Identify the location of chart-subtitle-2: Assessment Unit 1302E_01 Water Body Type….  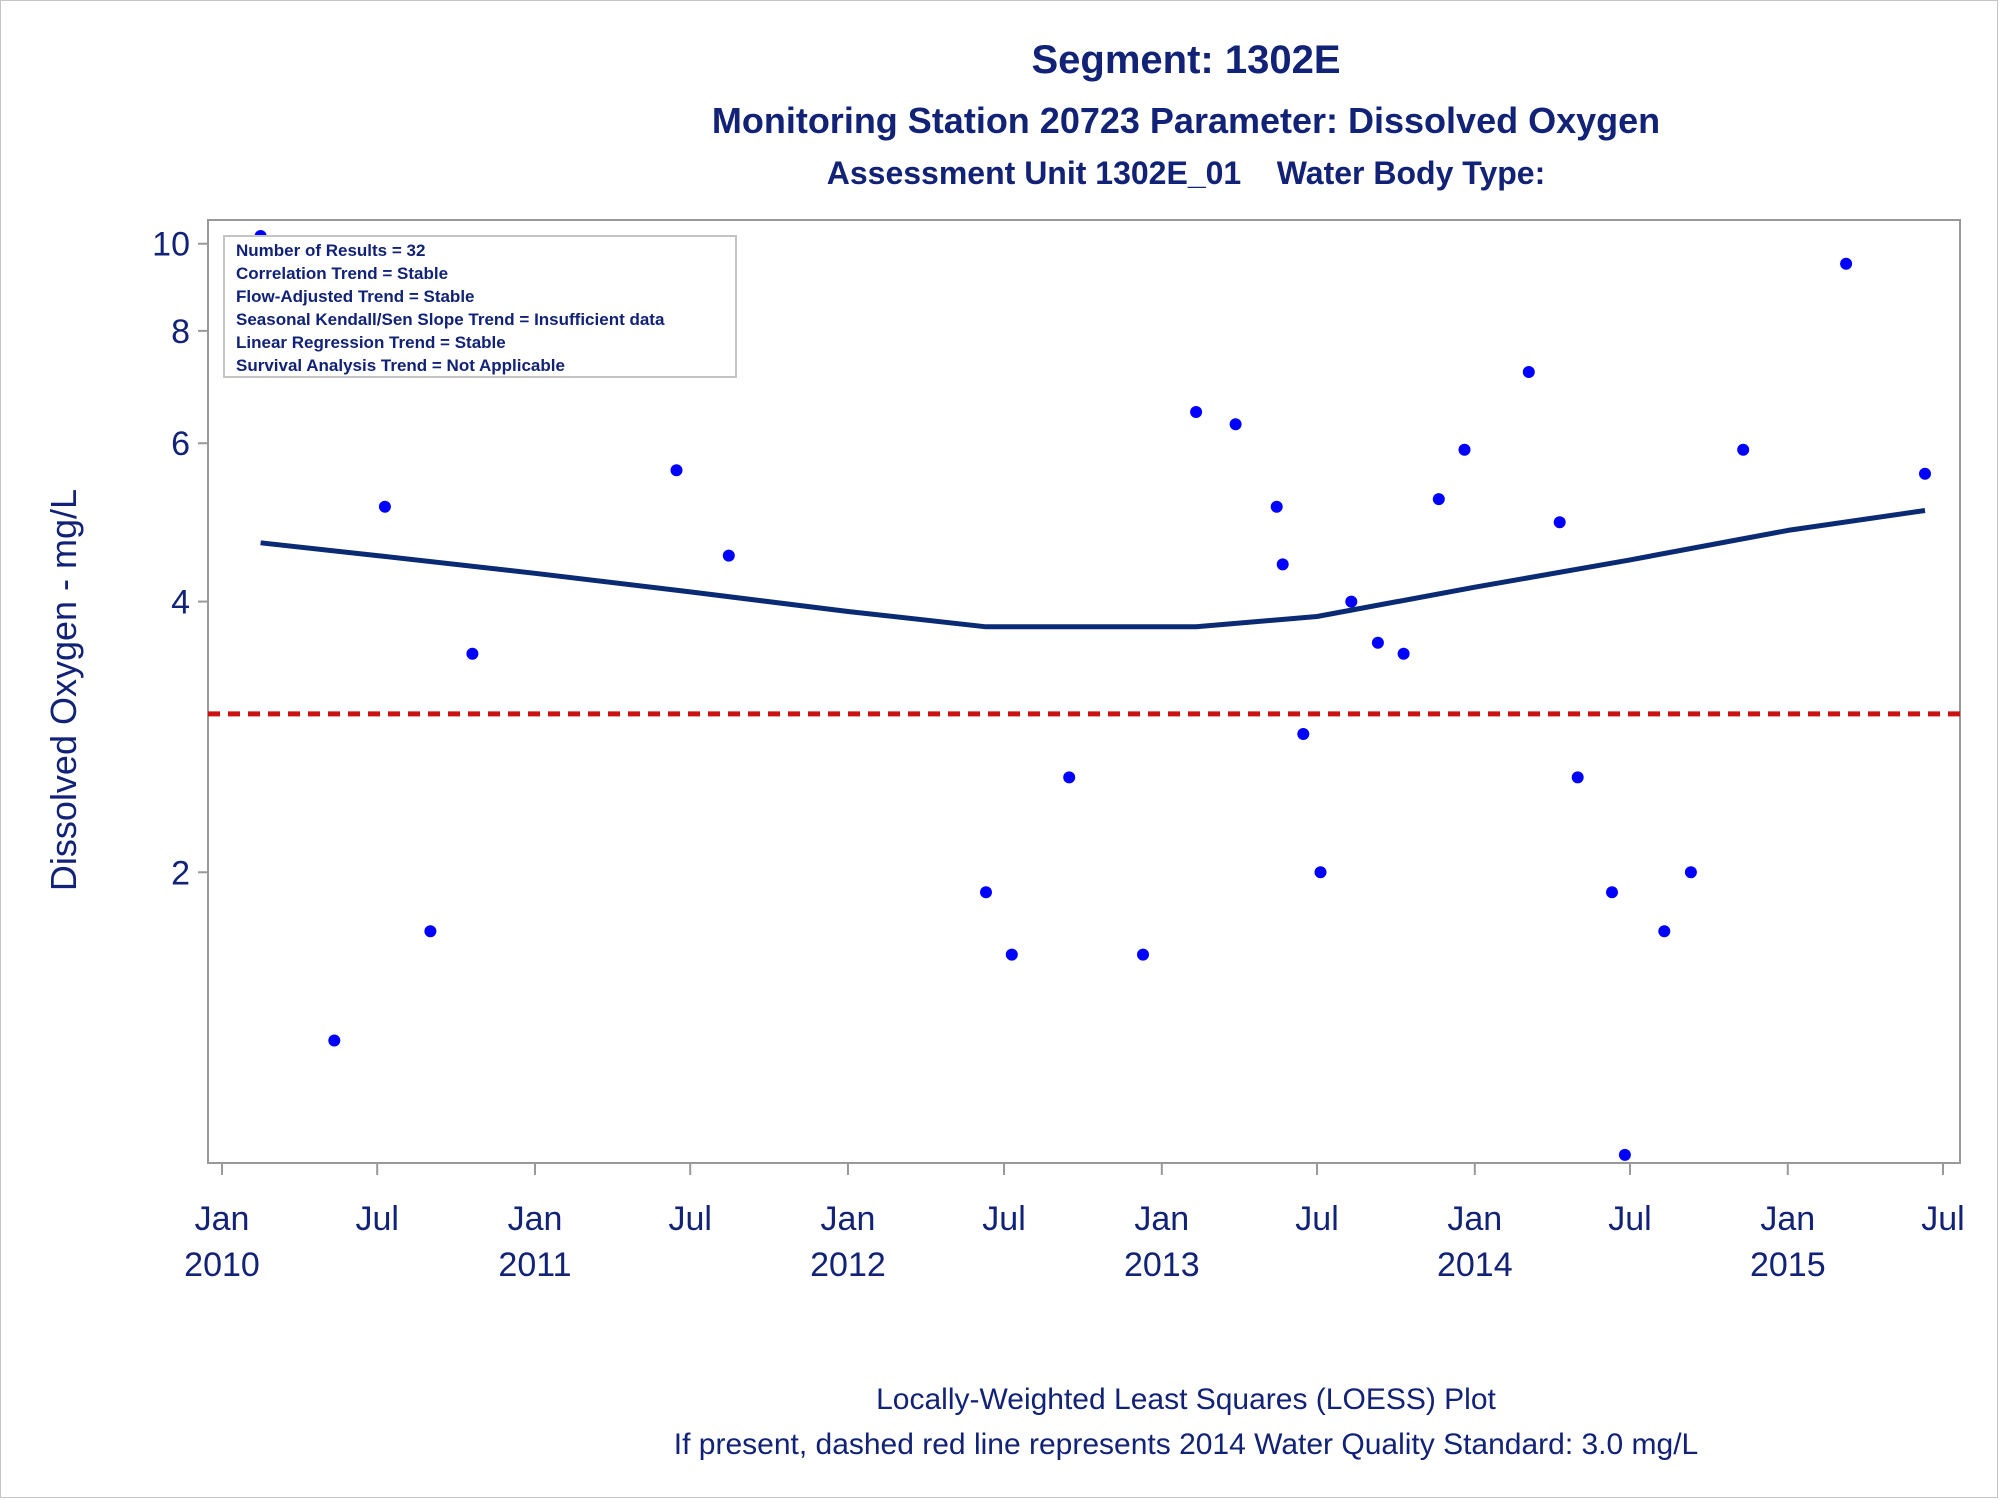
(1186, 173).